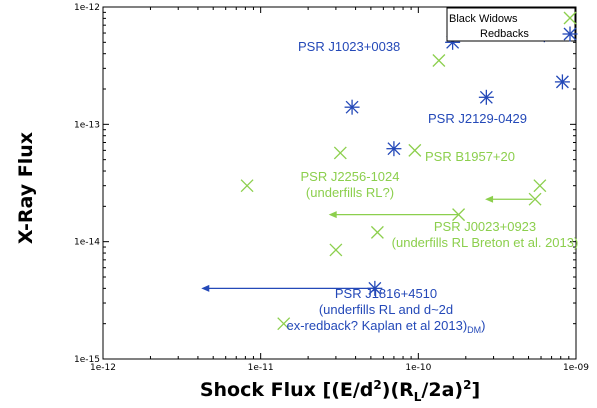  I want to click on legend-box, so click(511, 24).